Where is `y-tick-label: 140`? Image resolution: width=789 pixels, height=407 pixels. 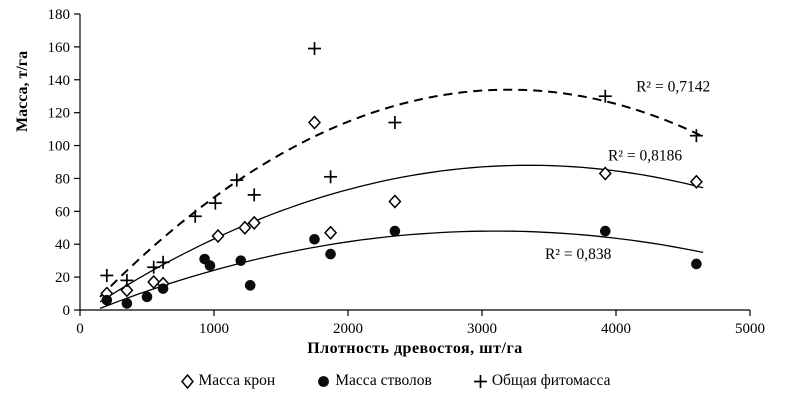 y-tick-label: 140 is located at coordinates (59, 81).